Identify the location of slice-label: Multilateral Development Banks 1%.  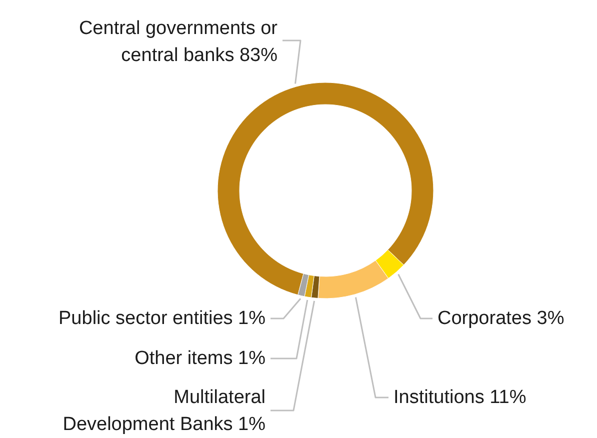
(164, 411).